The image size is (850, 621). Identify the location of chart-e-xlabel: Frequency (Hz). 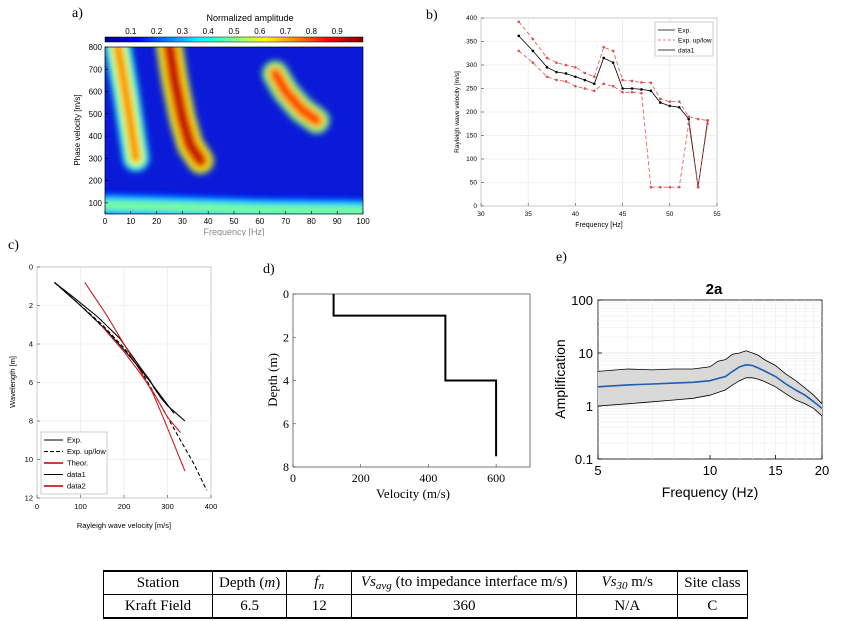
(710, 492).